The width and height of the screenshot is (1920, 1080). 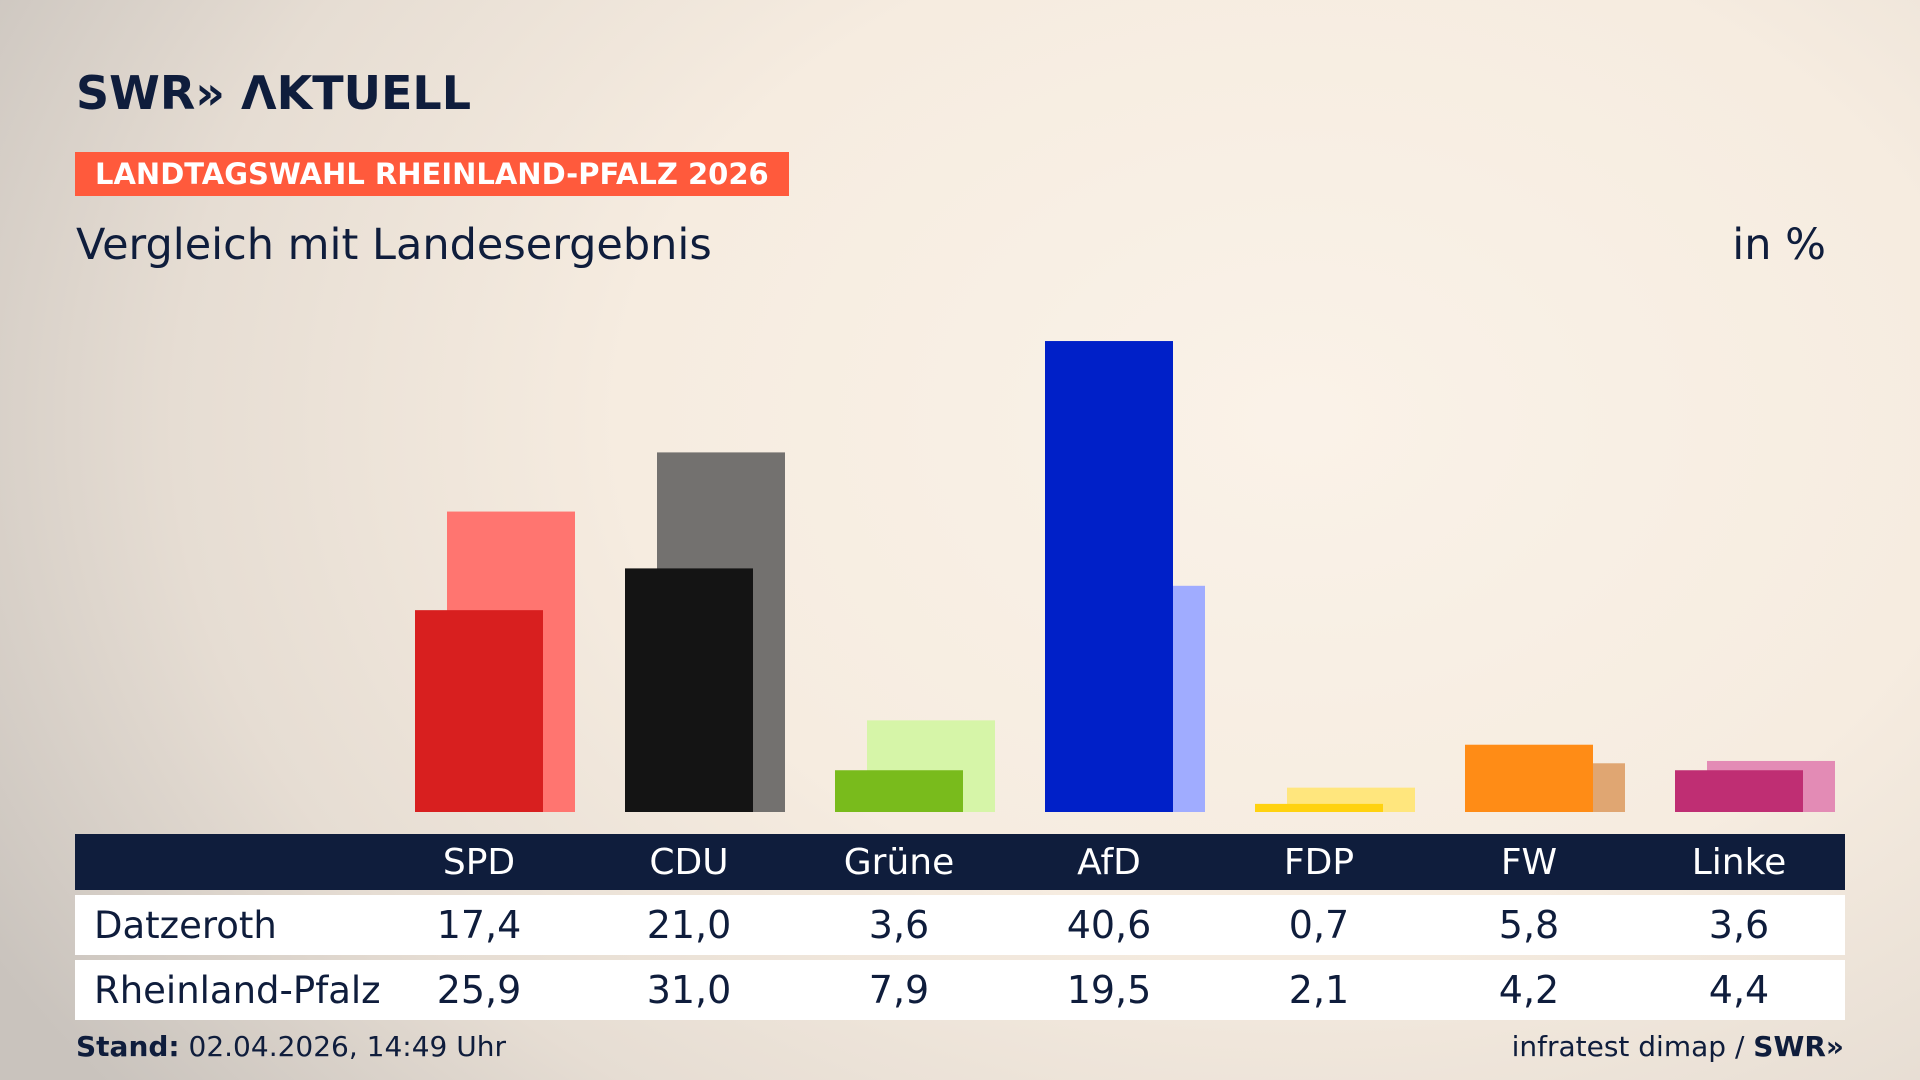 What do you see at coordinates (1798, 1046) in the screenshot?
I see `source-brand: SWR»` at bounding box center [1798, 1046].